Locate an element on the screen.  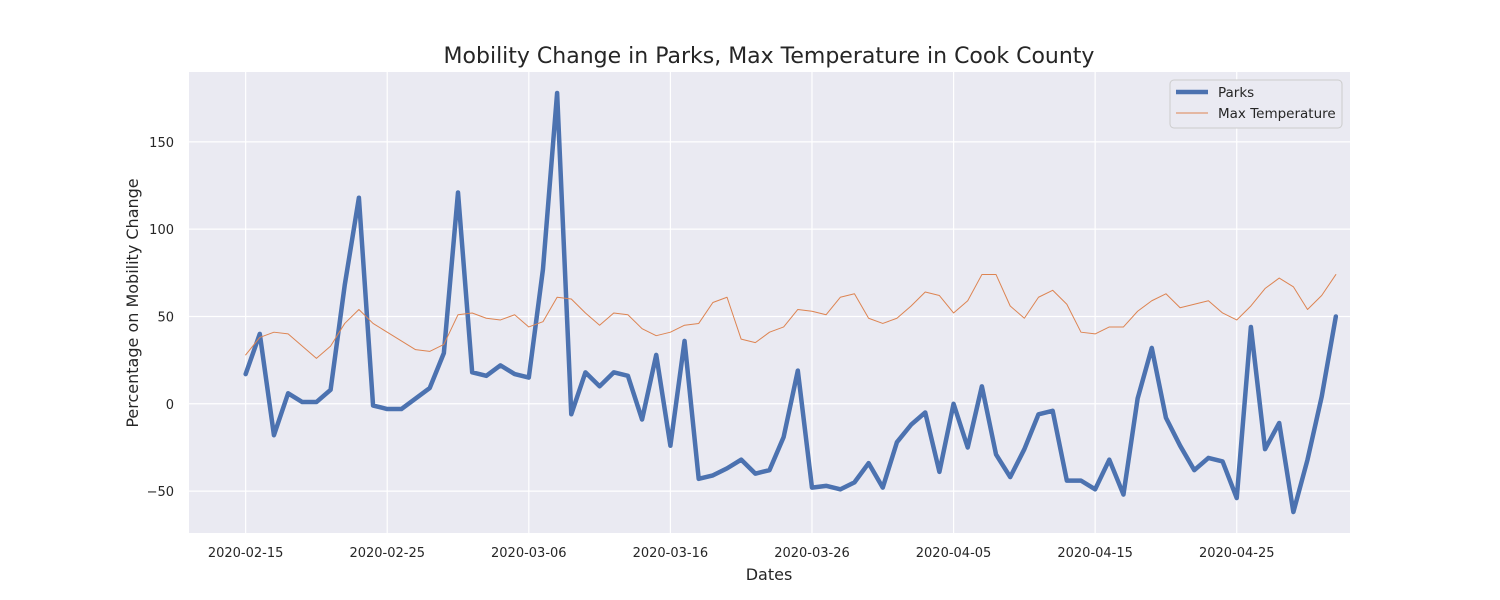
x-tick-label: 2020-02-25 is located at coordinates (387, 553).